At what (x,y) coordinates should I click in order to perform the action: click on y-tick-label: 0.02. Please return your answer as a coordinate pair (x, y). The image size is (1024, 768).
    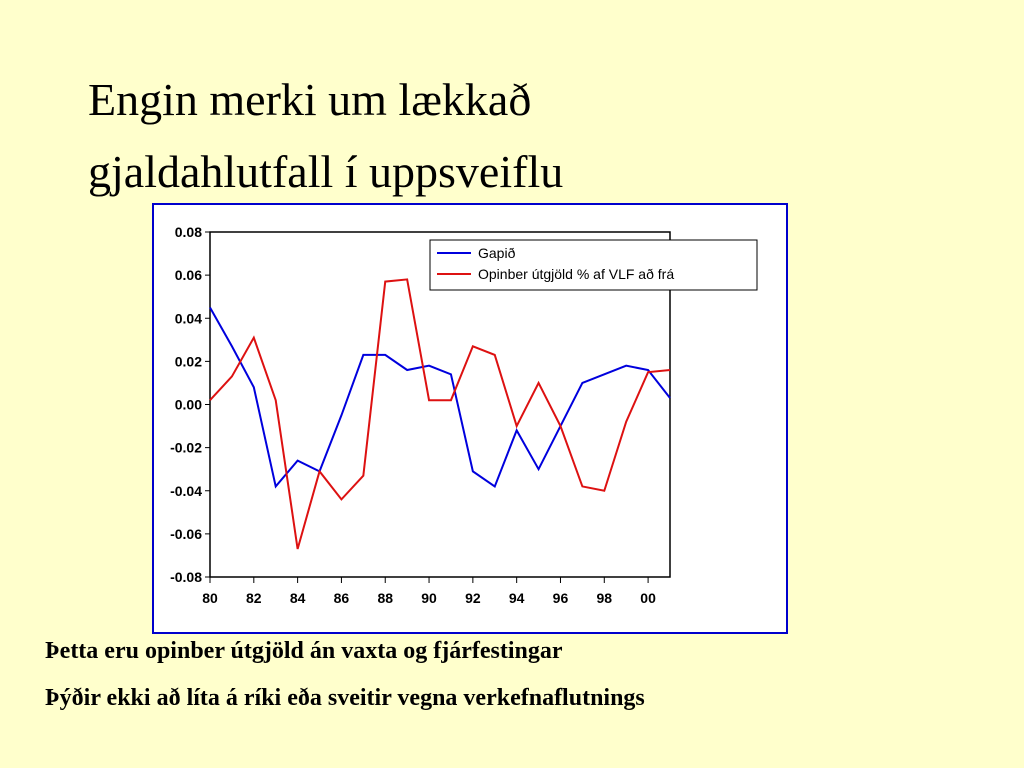
    Looking at the image, I should click on (188, 361).